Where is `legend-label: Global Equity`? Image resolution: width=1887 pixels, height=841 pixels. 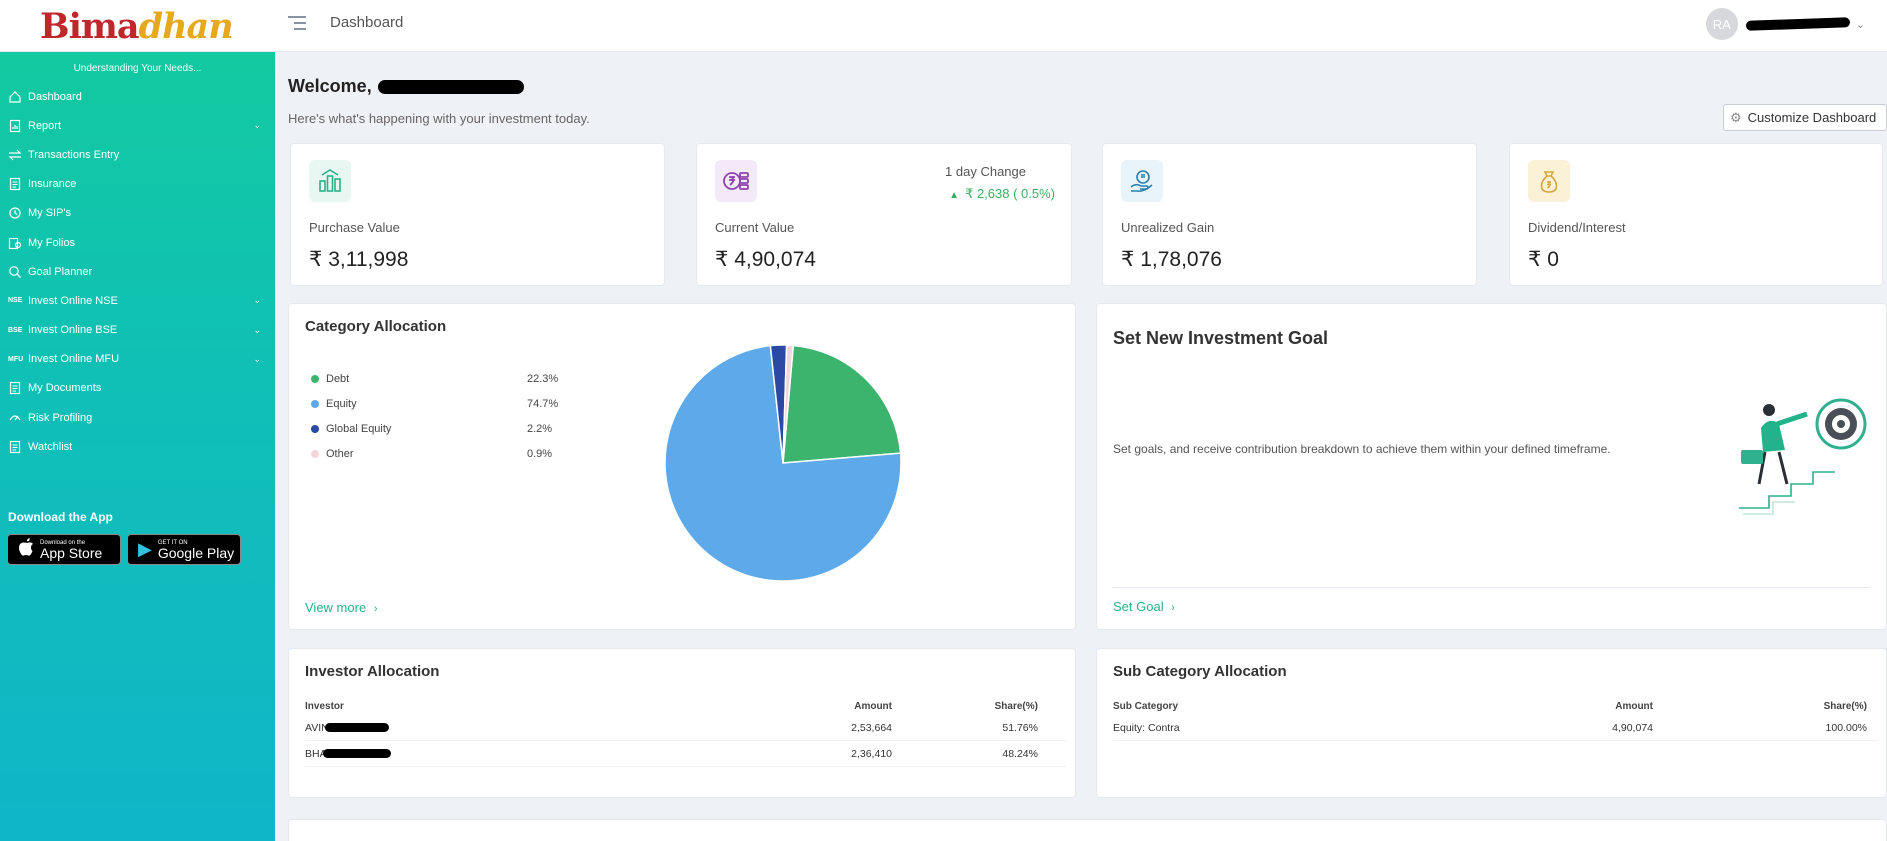 legend-label: Global Equity is located at coordinates (359, 428).